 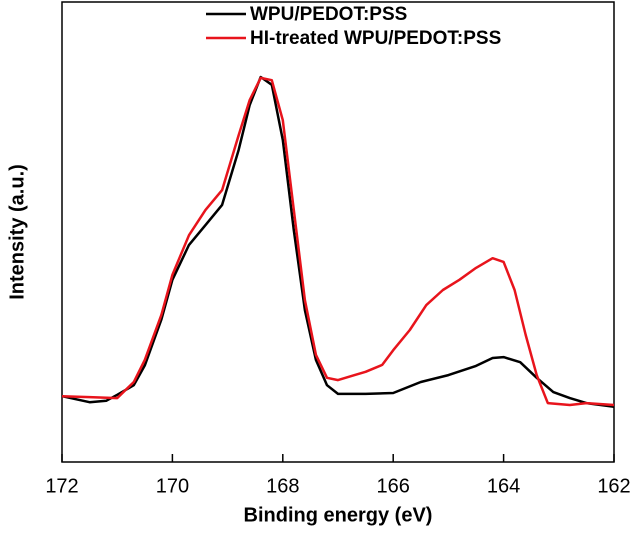 What do you see at coordinates (503, 486) in the screenshot?
I see `x-tick-label: 164` at bounding box center [503, 486].